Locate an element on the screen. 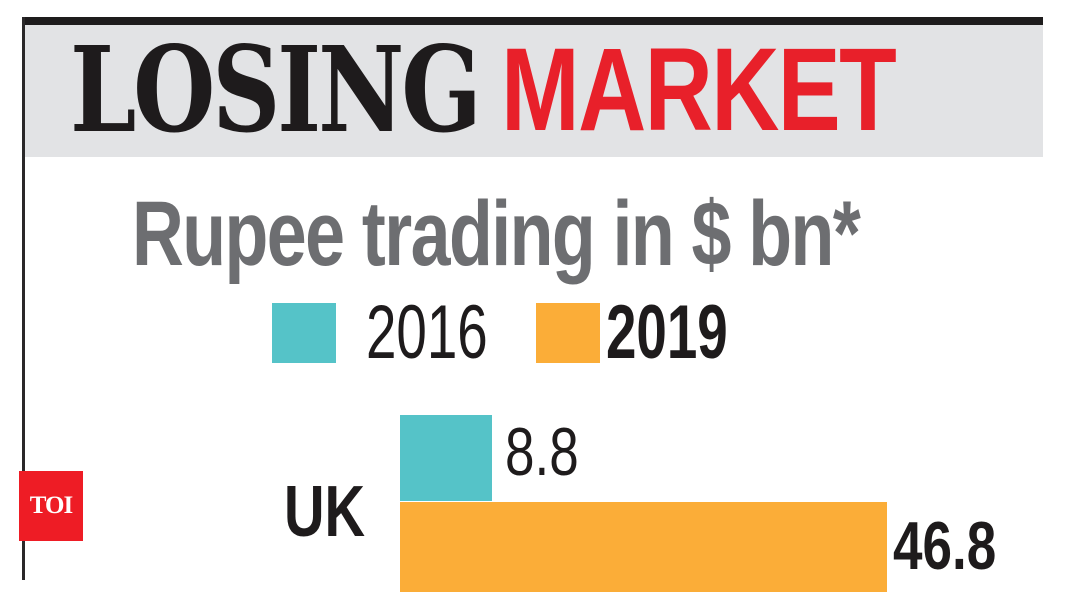 The image size is (1070, 592). legend-swatch-2016 is located at coordinates (304, 333).